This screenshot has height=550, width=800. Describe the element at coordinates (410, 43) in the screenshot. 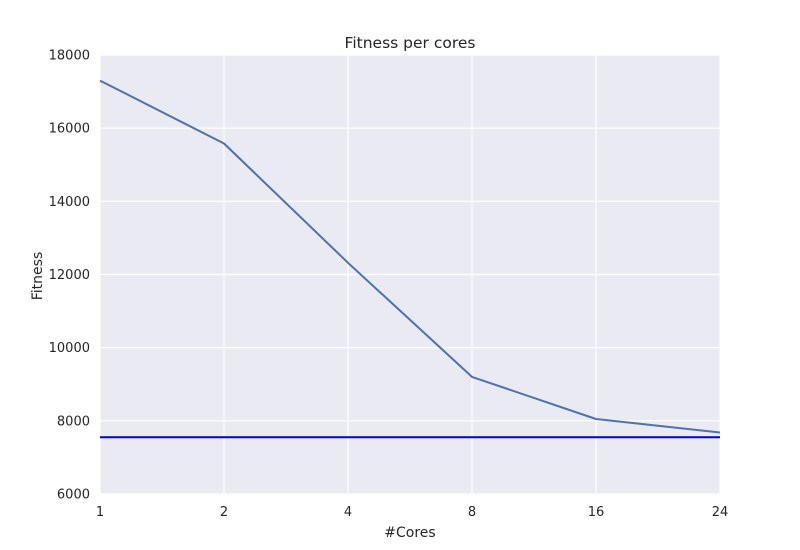

I see `chart-title: Fitness per cores` at that location.